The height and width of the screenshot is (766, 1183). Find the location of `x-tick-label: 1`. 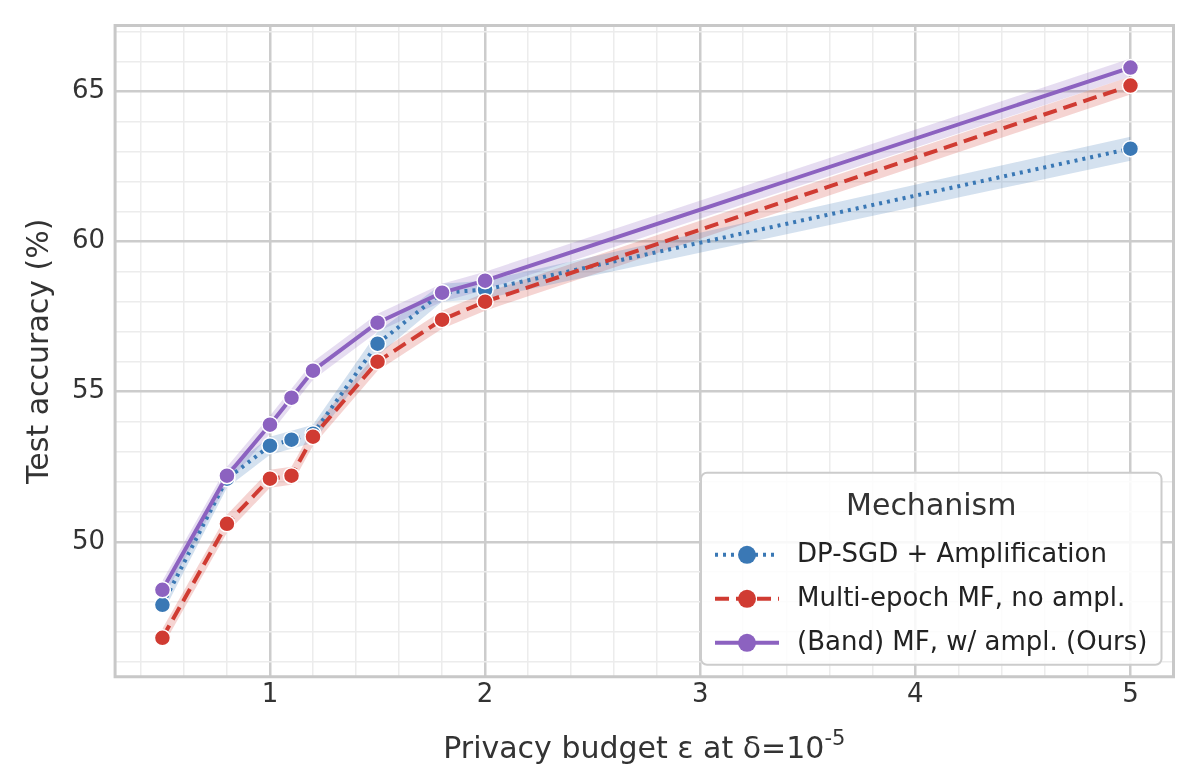

x-tick-label: 1 is located at coordinates (270, 693).